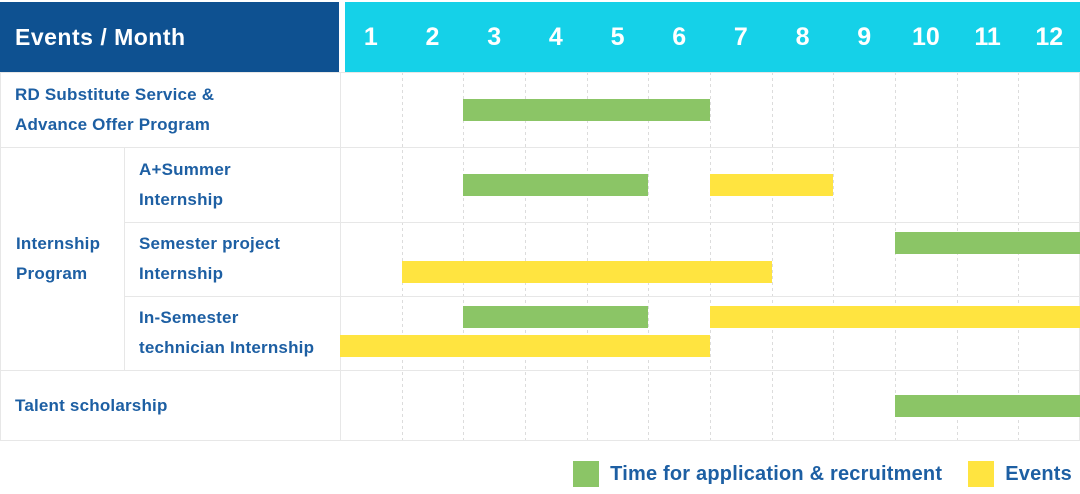  I want to click on label-grid-divider, so click(340, 256).